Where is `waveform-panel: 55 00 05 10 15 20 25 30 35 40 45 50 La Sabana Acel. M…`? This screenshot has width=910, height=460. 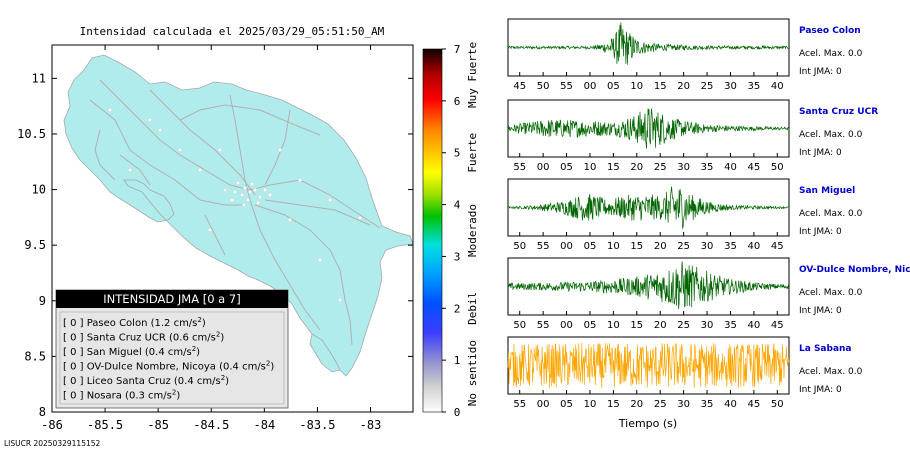 waveform-panel: 55 00 05 10 15 20 25 30 35 40 45 50 La Sabana Acel. M… is located at coordinates (685, 373).